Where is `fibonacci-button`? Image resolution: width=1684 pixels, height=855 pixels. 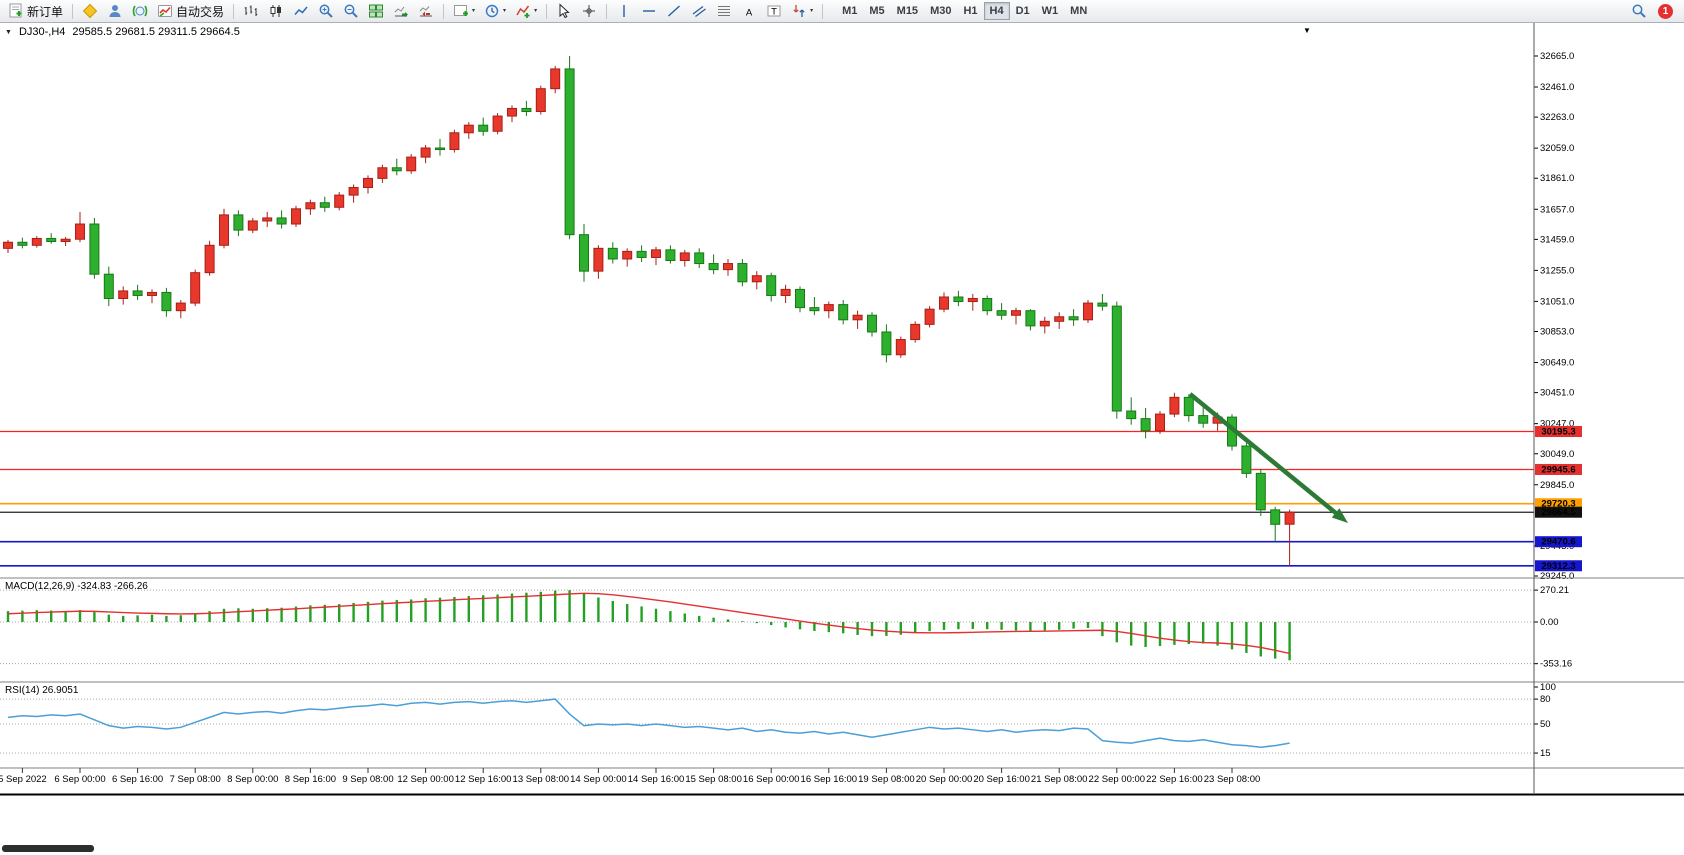 fibonacci-button is located at coordinates (724, 11).